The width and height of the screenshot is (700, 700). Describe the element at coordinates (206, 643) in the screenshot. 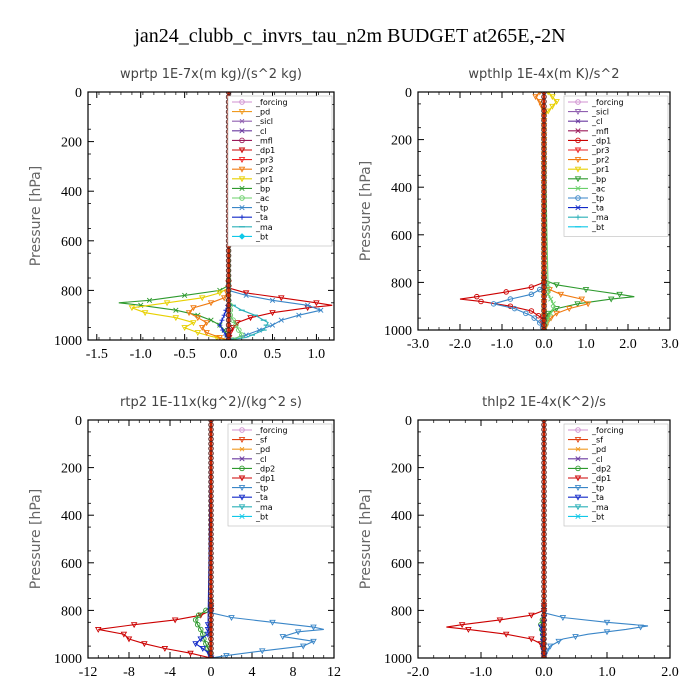

I see `data-point-dp2` at that location.